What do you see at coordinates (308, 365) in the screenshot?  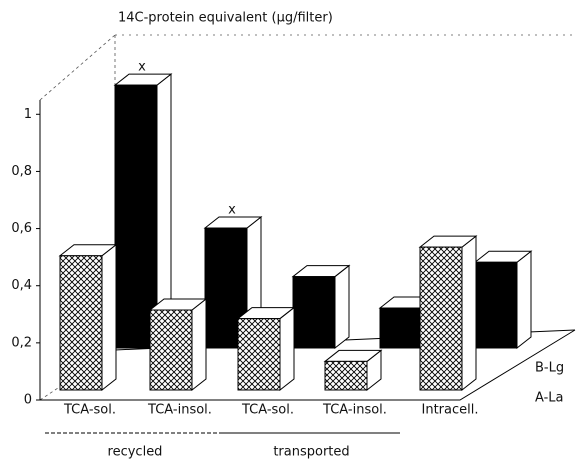 I see `floor` at bounding box center [308, 365].